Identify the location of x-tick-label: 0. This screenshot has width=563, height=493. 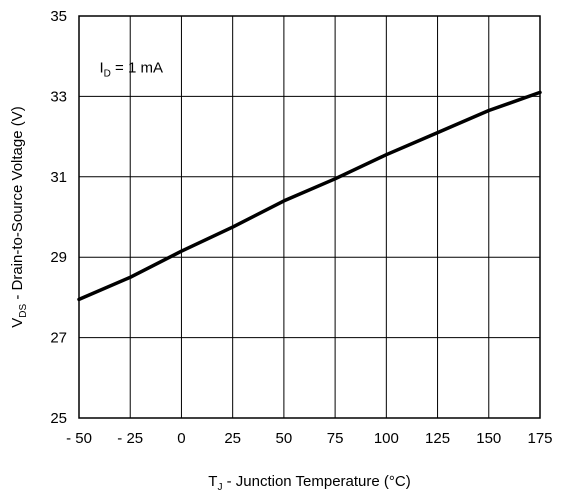
(181, 438).